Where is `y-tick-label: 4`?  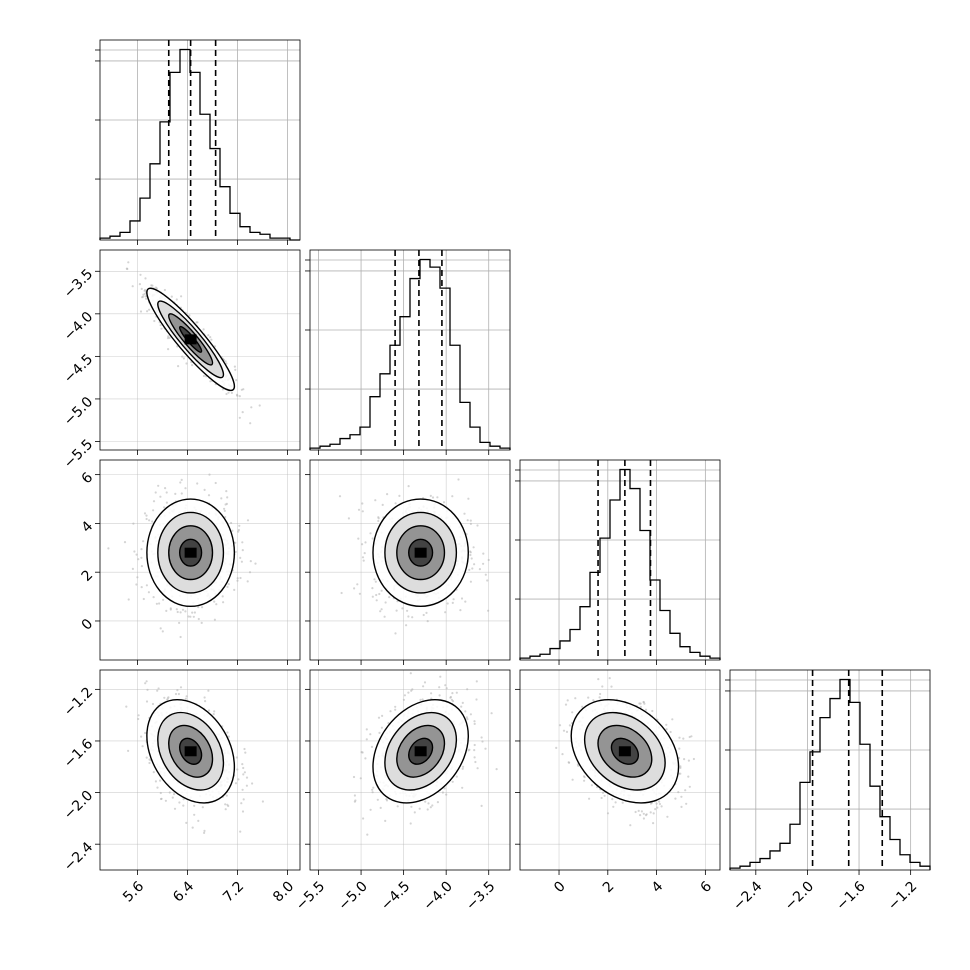 y-tick-label: 4 is located at coordinates (88, 527).